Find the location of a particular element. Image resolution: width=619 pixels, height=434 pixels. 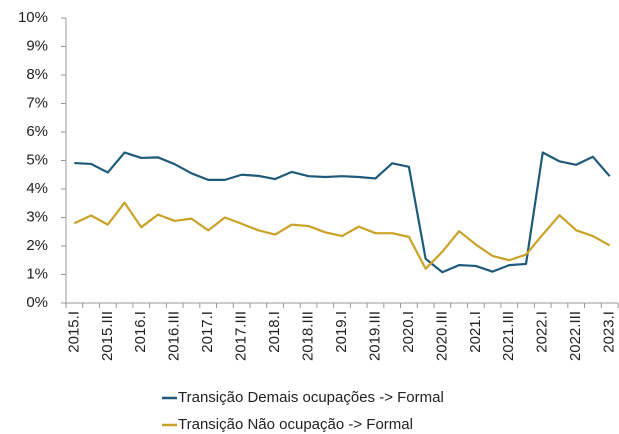

y-tick-label: 3% is located at coordinates (37, 216).